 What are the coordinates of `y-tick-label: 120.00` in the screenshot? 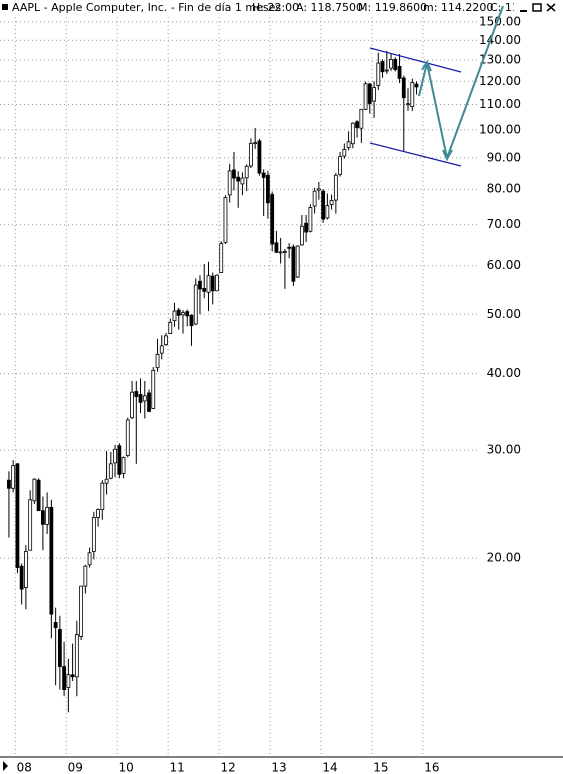 It's located at (500, 81).